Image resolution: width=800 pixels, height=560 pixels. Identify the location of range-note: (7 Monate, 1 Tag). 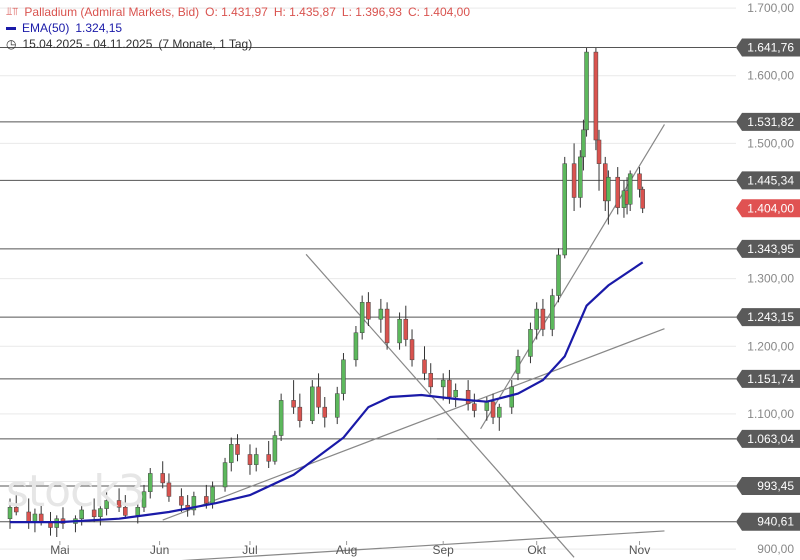
(205, 44).